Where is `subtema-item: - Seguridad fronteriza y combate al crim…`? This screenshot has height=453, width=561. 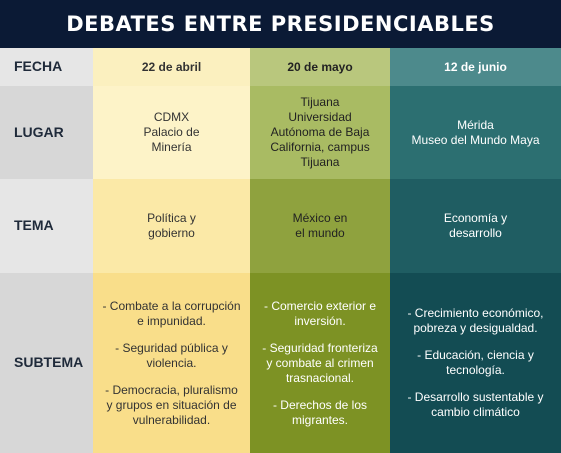
subtema-item: - Seguridad fronteriza y combate al crim… is located at coordinates (320, 362).